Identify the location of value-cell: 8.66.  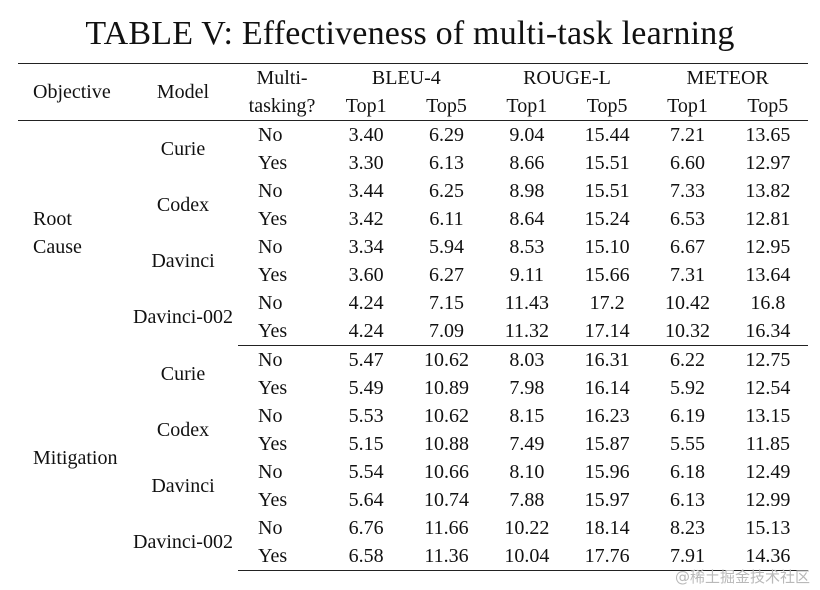
(527, 163).